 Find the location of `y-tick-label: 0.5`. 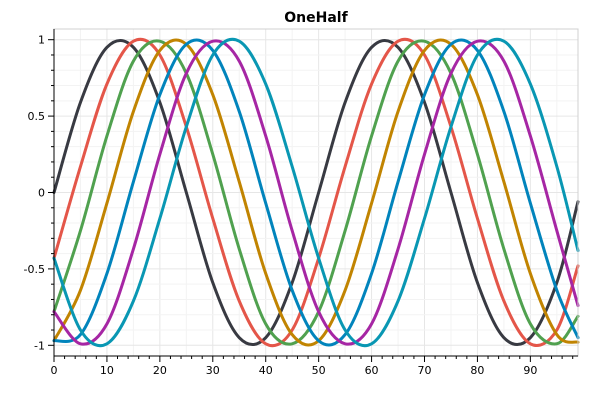

y-tick-label: 0.5 is located at coordinates (37, 116).